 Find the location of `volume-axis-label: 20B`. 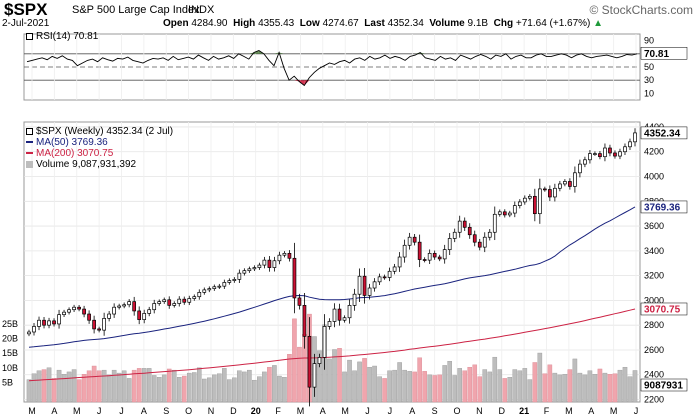

volume-axis-label: 20B is located at coordinates (10, 339).